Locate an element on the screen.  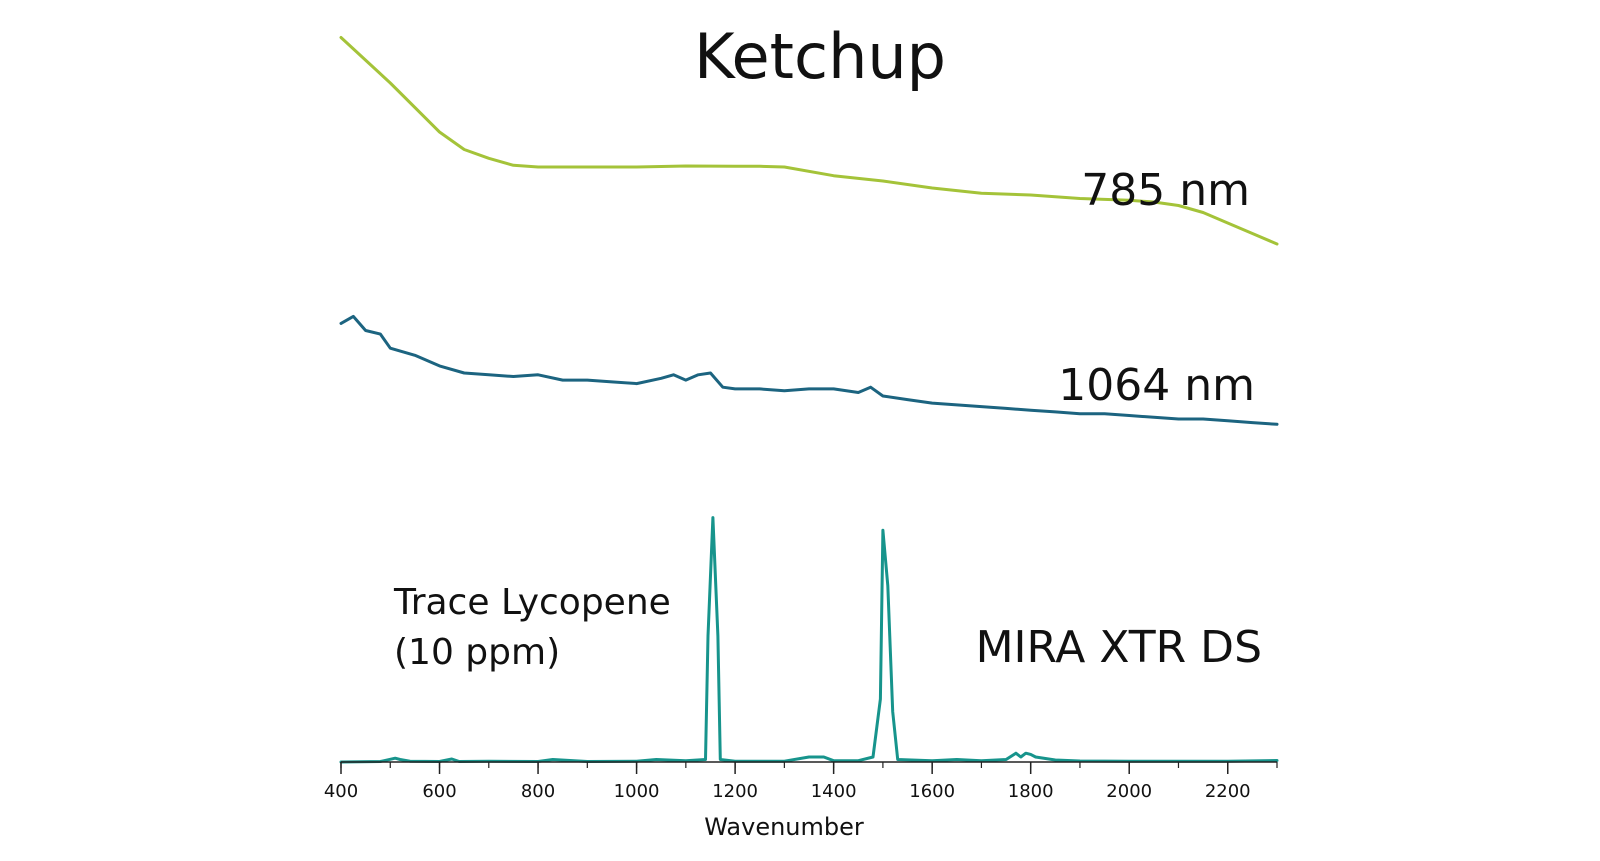
x-tick-label: 1200 is located at coordinates (735, 791).